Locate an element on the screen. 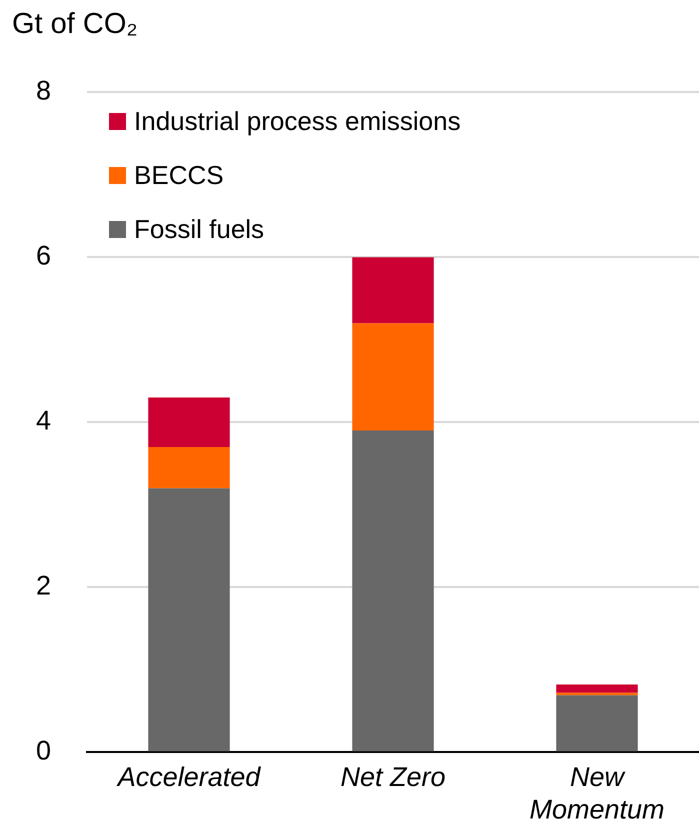  y-tick-label: 4 is located at coordinates (44, 421).